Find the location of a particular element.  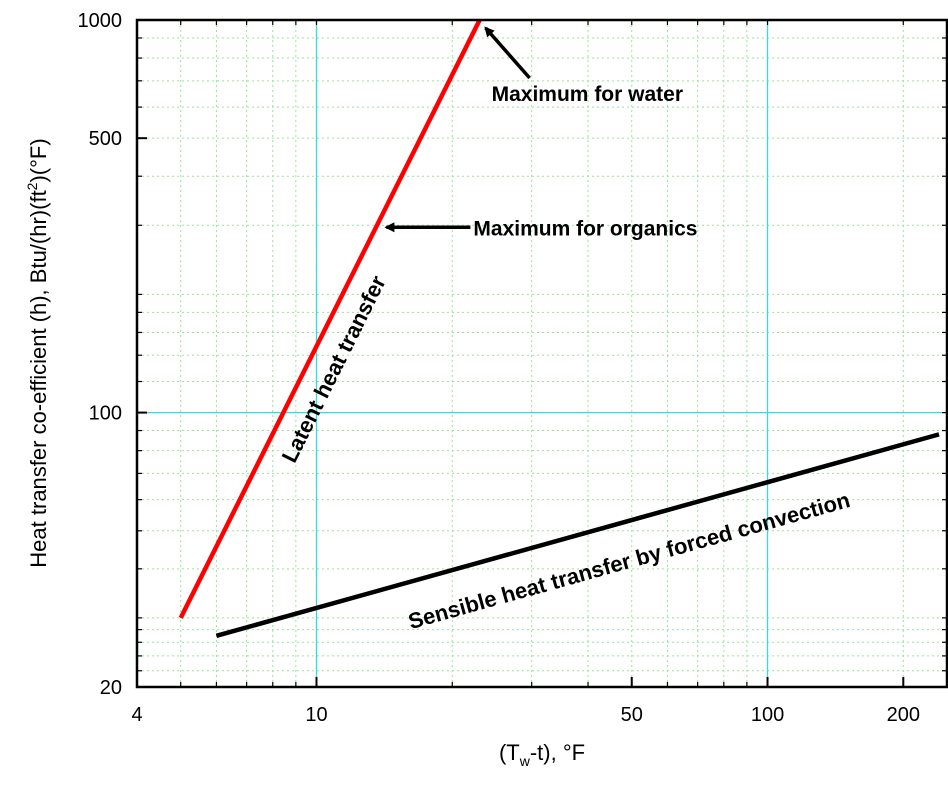

water-arrow is located at coordinates (507, 53).